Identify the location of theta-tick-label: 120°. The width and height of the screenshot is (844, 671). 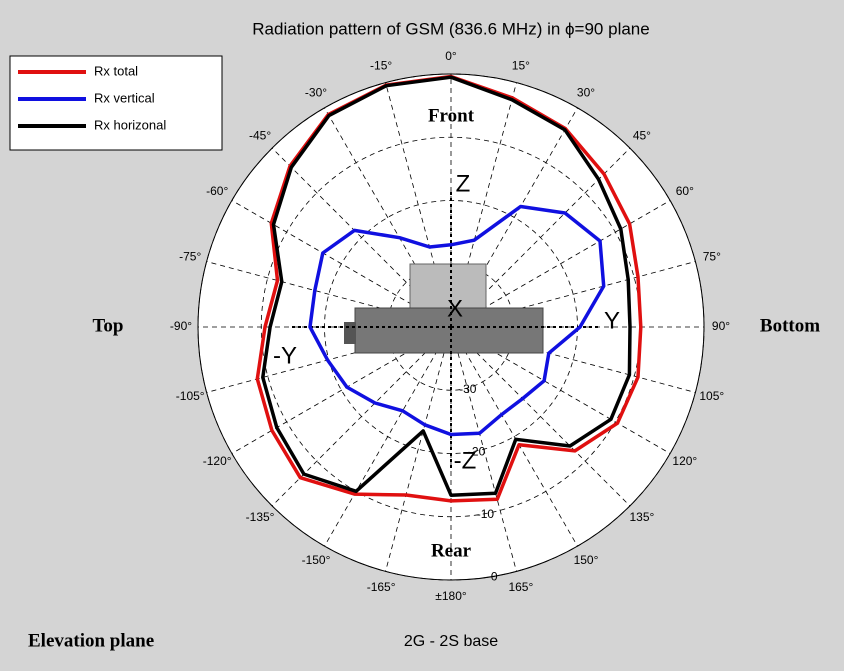
(684, 461).